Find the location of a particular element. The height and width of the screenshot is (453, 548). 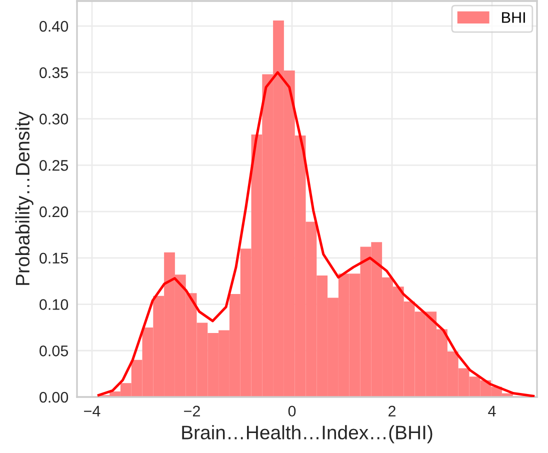

x-tick-label: −4 is located at coordinates (92, 411).